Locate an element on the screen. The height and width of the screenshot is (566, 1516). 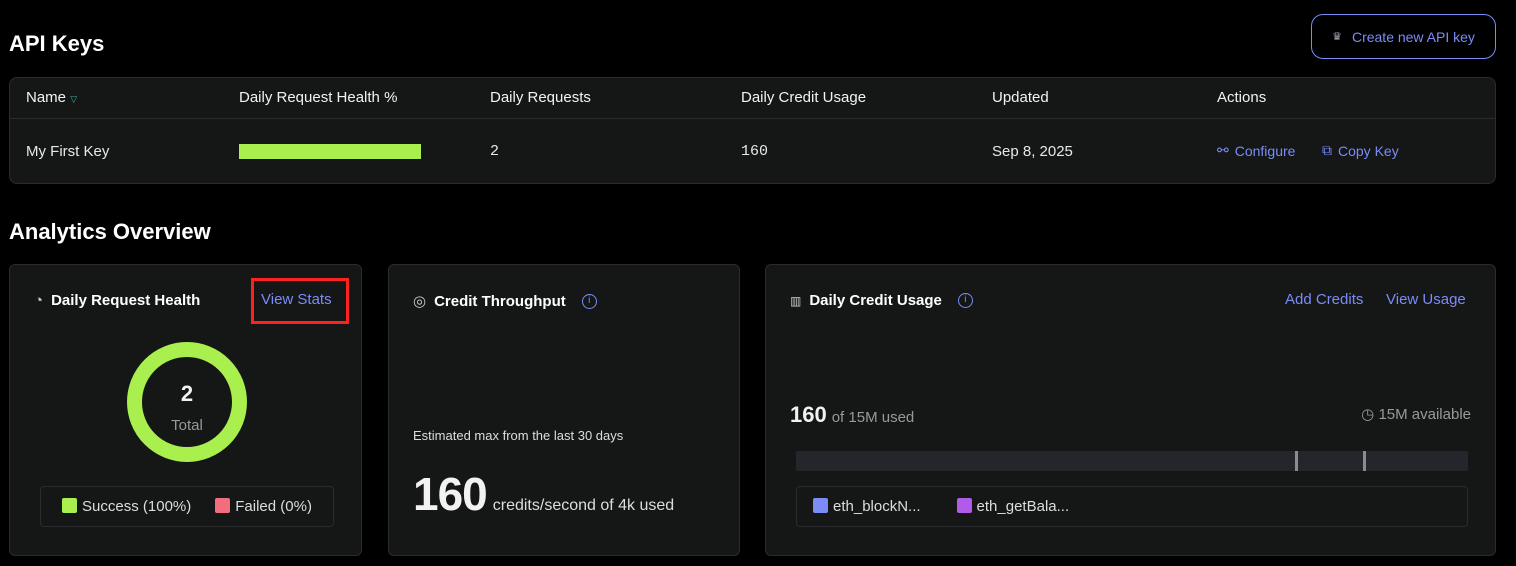
create-api-key-button: ♛ Create new API key is located at coordinates (1403, 36).